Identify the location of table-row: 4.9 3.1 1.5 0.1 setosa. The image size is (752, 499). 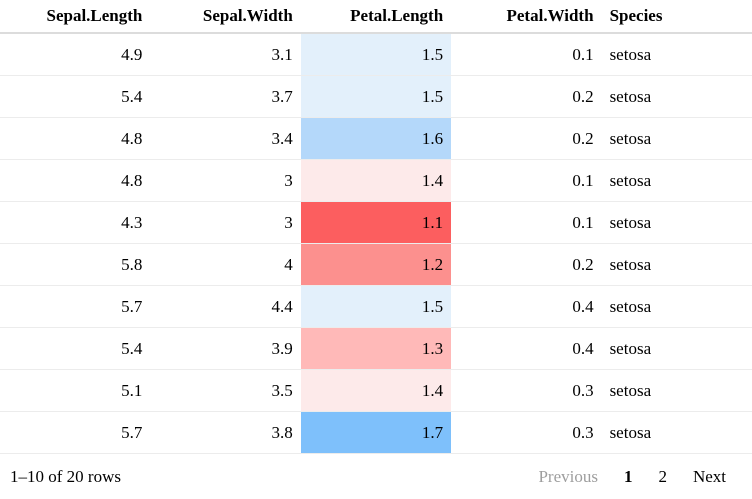
(376, 54).